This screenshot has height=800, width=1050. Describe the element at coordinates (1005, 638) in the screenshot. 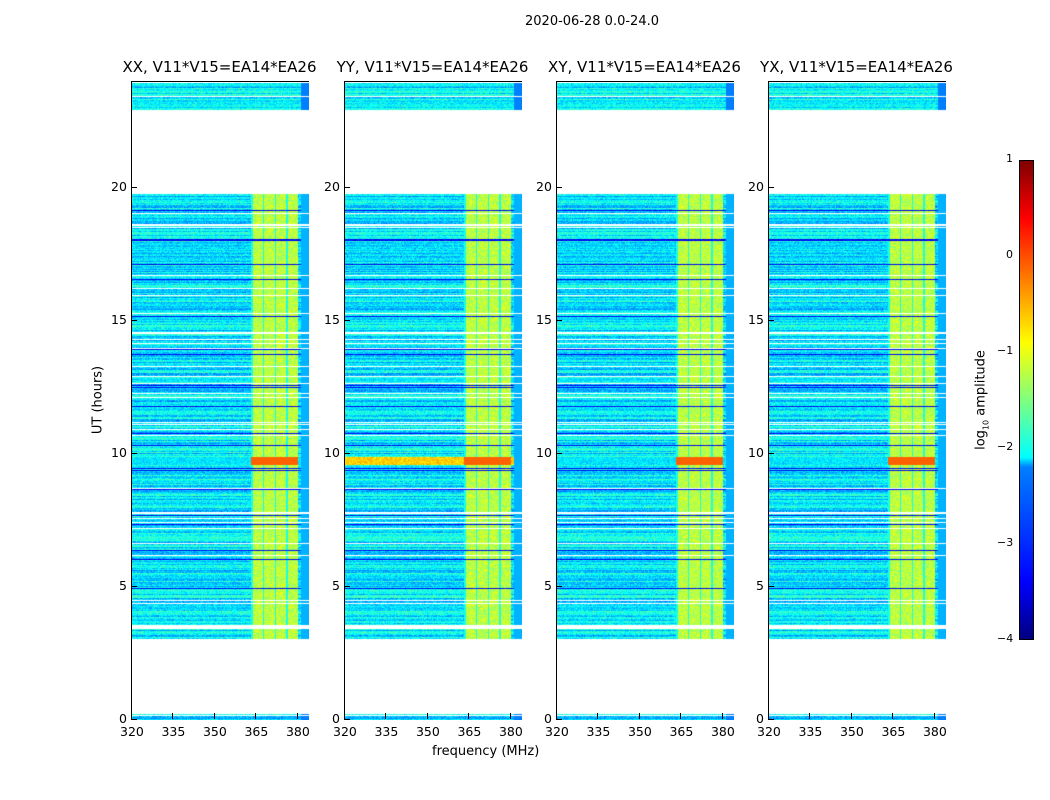

I see `colorbar-tick-label: −4` at that location.